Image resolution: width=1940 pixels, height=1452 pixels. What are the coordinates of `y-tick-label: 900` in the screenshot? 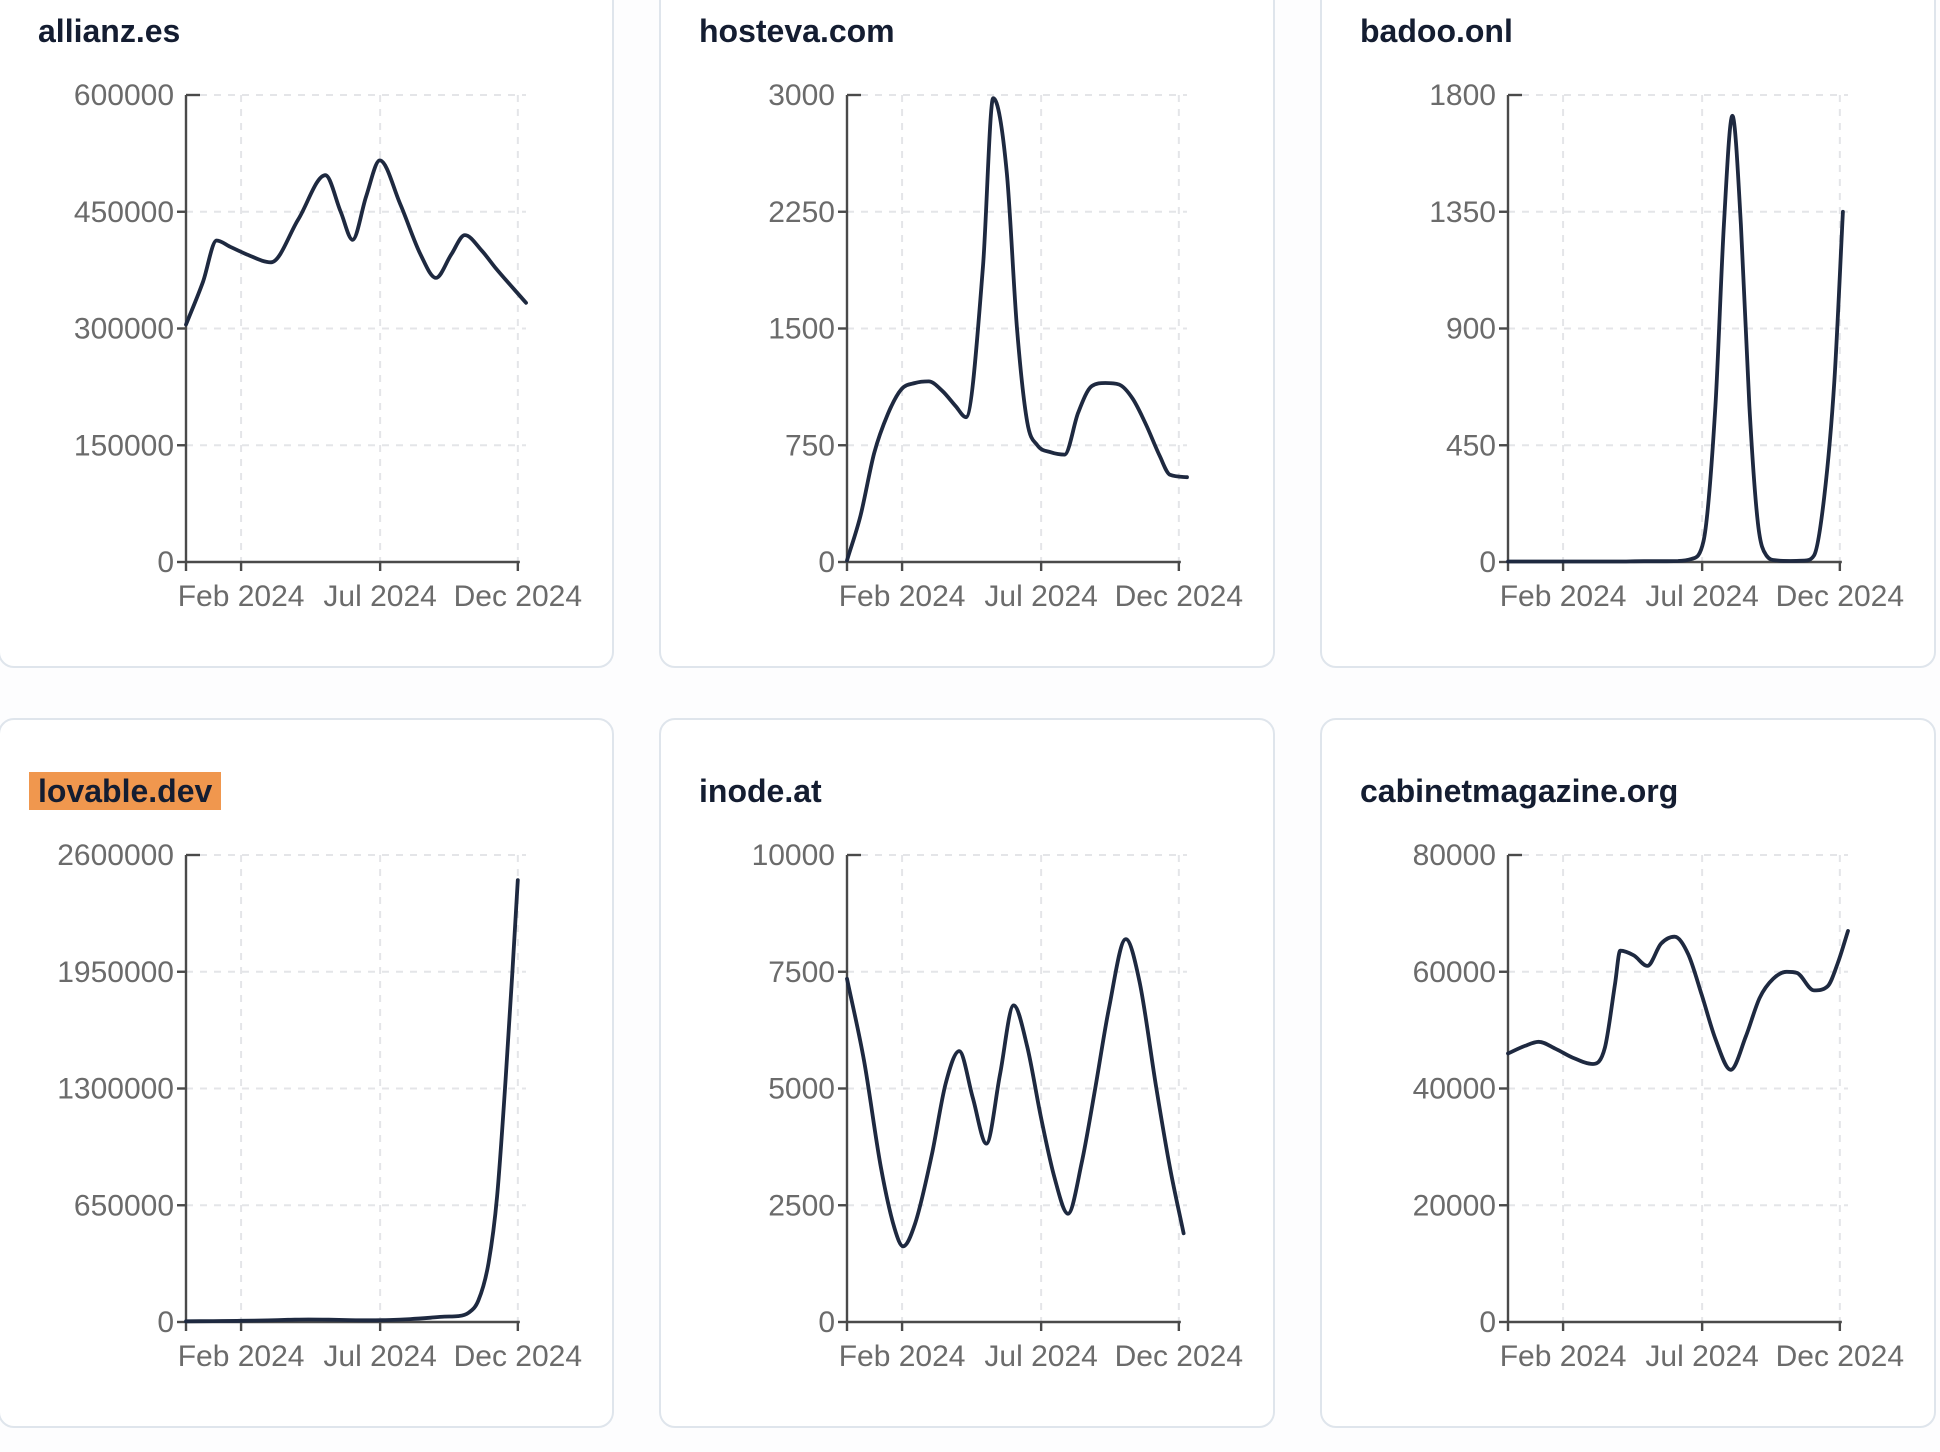 It's located at (1471, 329).